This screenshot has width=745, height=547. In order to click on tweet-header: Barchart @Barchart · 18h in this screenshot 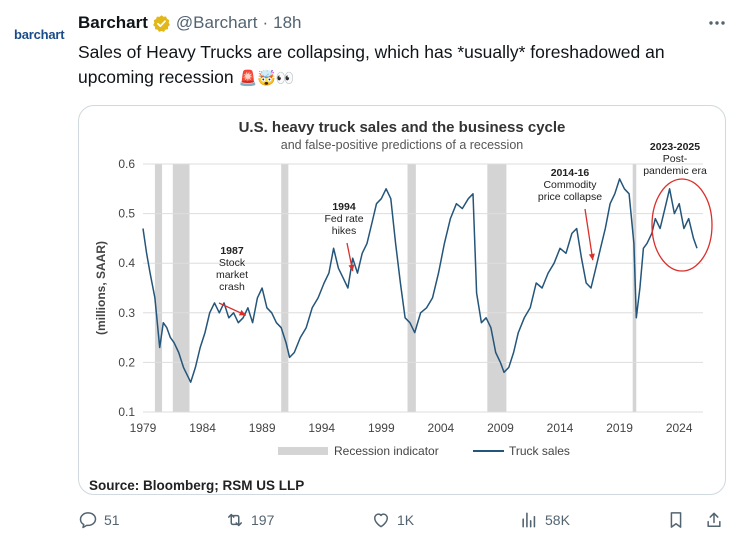, I will do `click(403, 23)`.